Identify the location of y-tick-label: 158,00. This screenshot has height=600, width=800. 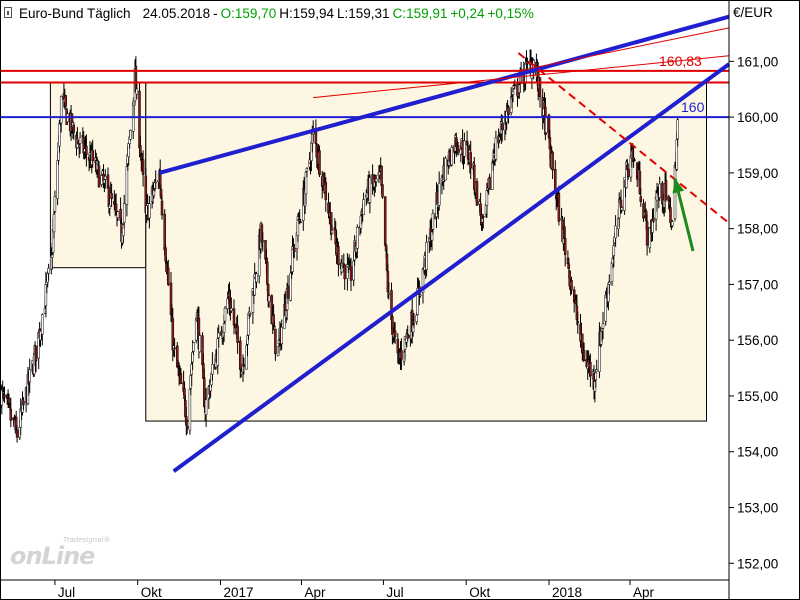
(757, 229).